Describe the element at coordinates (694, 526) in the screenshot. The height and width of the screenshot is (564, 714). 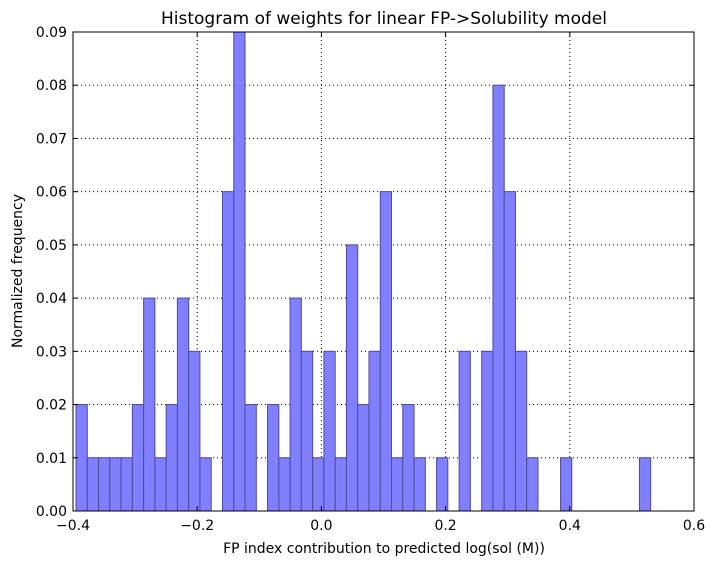
I see `x-tick-label: 0.6` at that location.